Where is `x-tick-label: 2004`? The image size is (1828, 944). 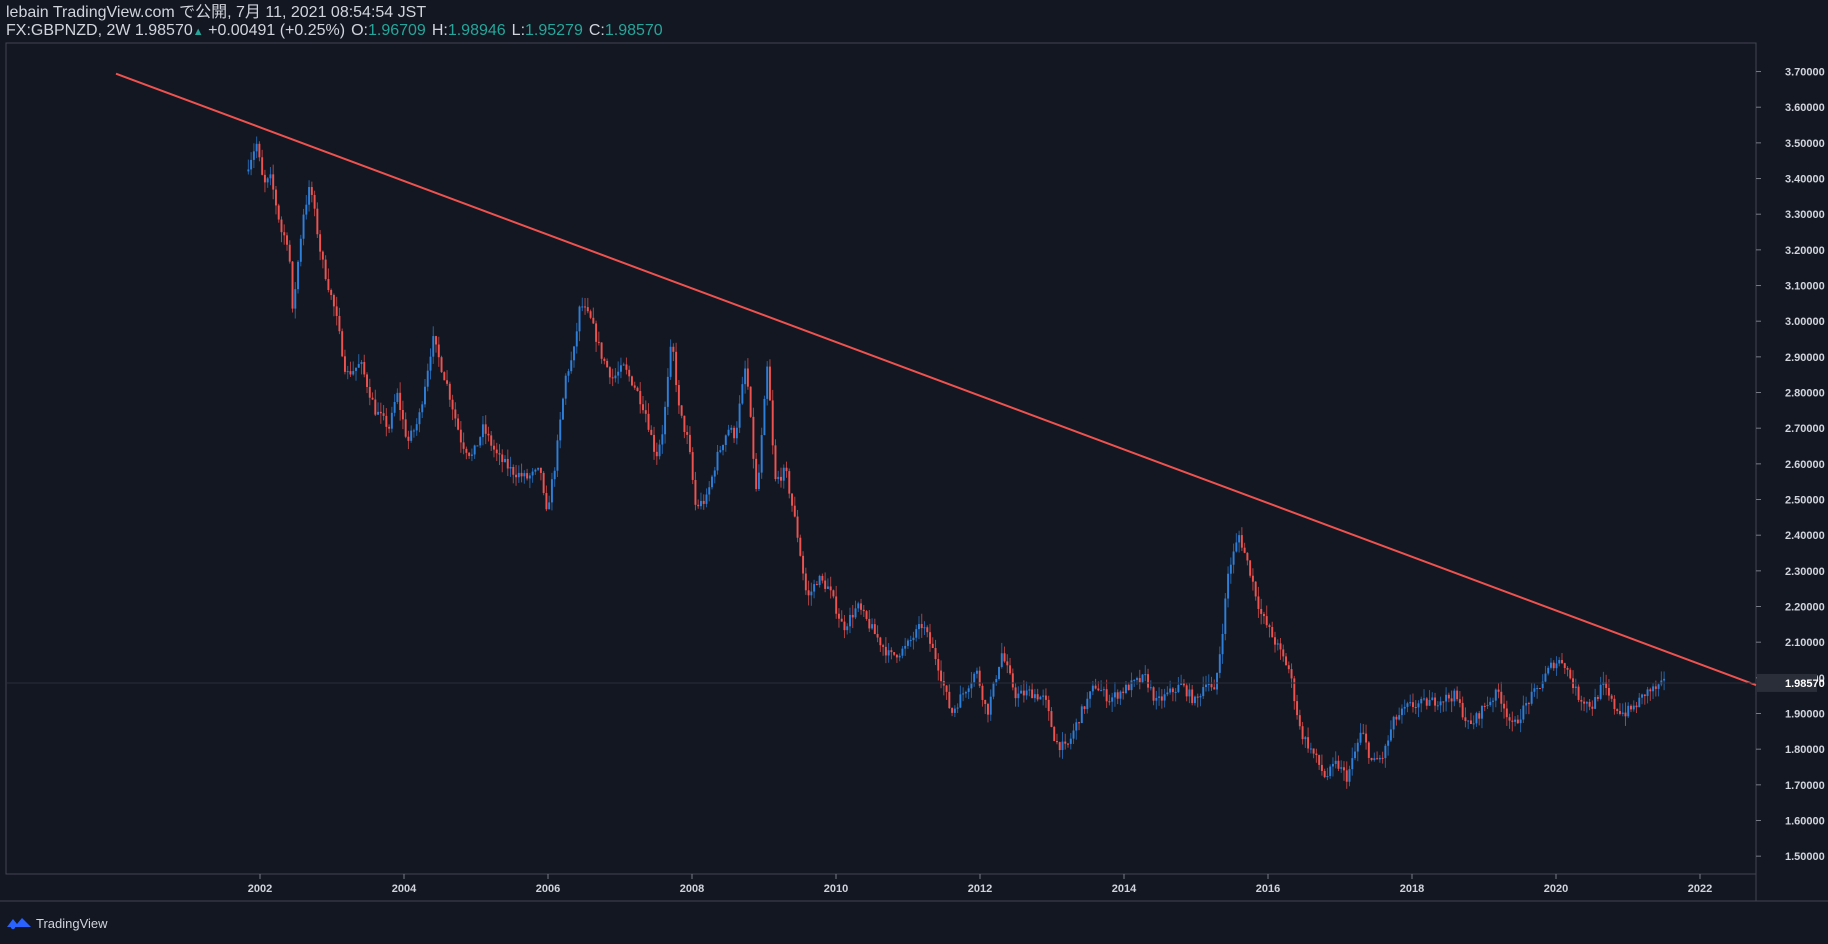
x-tick-label: 2004 is located at coordinates (404, 889).